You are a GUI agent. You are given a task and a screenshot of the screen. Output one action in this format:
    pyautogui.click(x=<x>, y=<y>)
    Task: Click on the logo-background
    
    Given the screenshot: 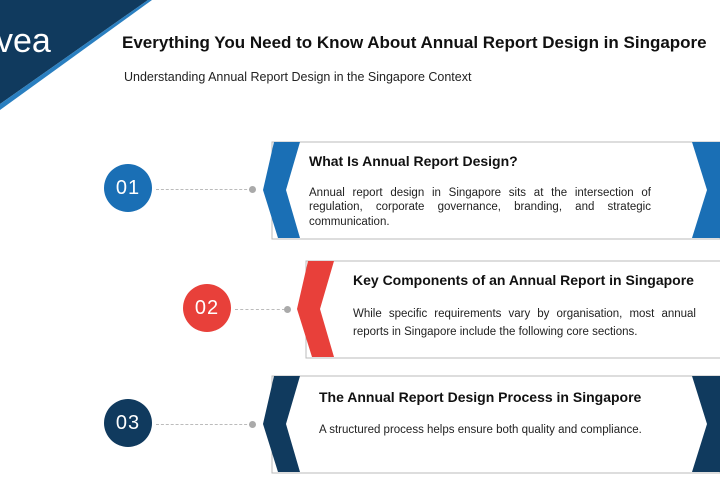 What is the action you would take?
    pyautogui.click(x=76, y=55)
    